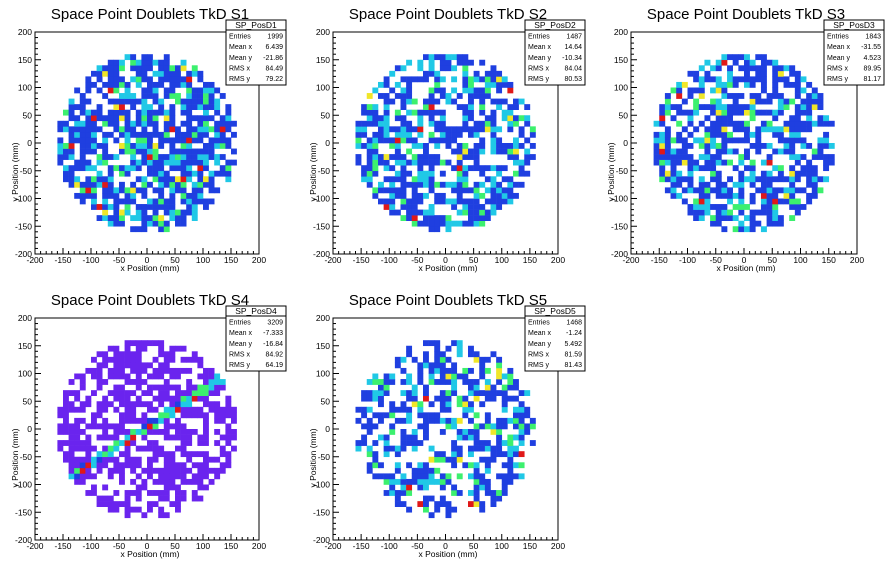 This screenshot has height=574, width=896. I want to click on y-tick-label: -150, so click(23, 226).